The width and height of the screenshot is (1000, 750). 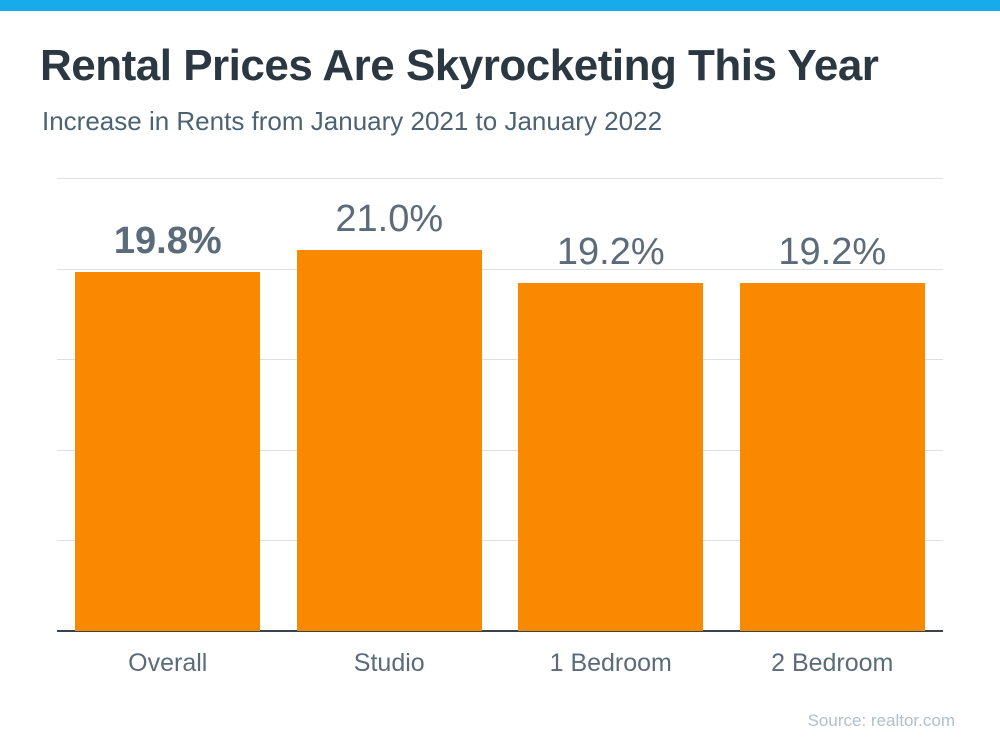 I want to click on value-label-overall: 19.8%, so click(x=167, y=241).